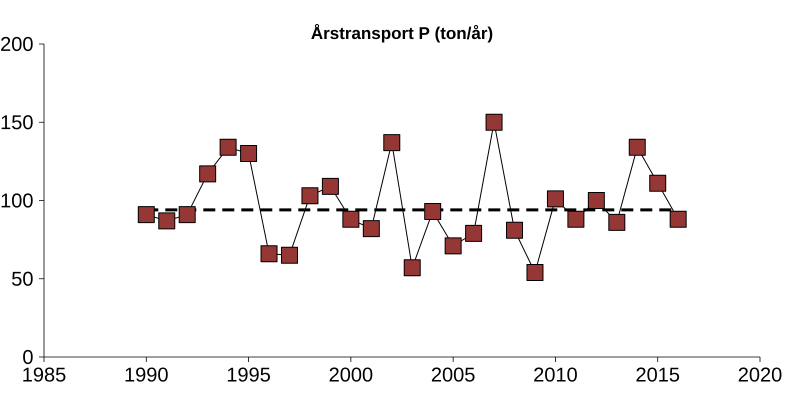 The width and height of the screenshot is (797, 410). I want to click on x-tick-label: 2010, so click(555, 375).